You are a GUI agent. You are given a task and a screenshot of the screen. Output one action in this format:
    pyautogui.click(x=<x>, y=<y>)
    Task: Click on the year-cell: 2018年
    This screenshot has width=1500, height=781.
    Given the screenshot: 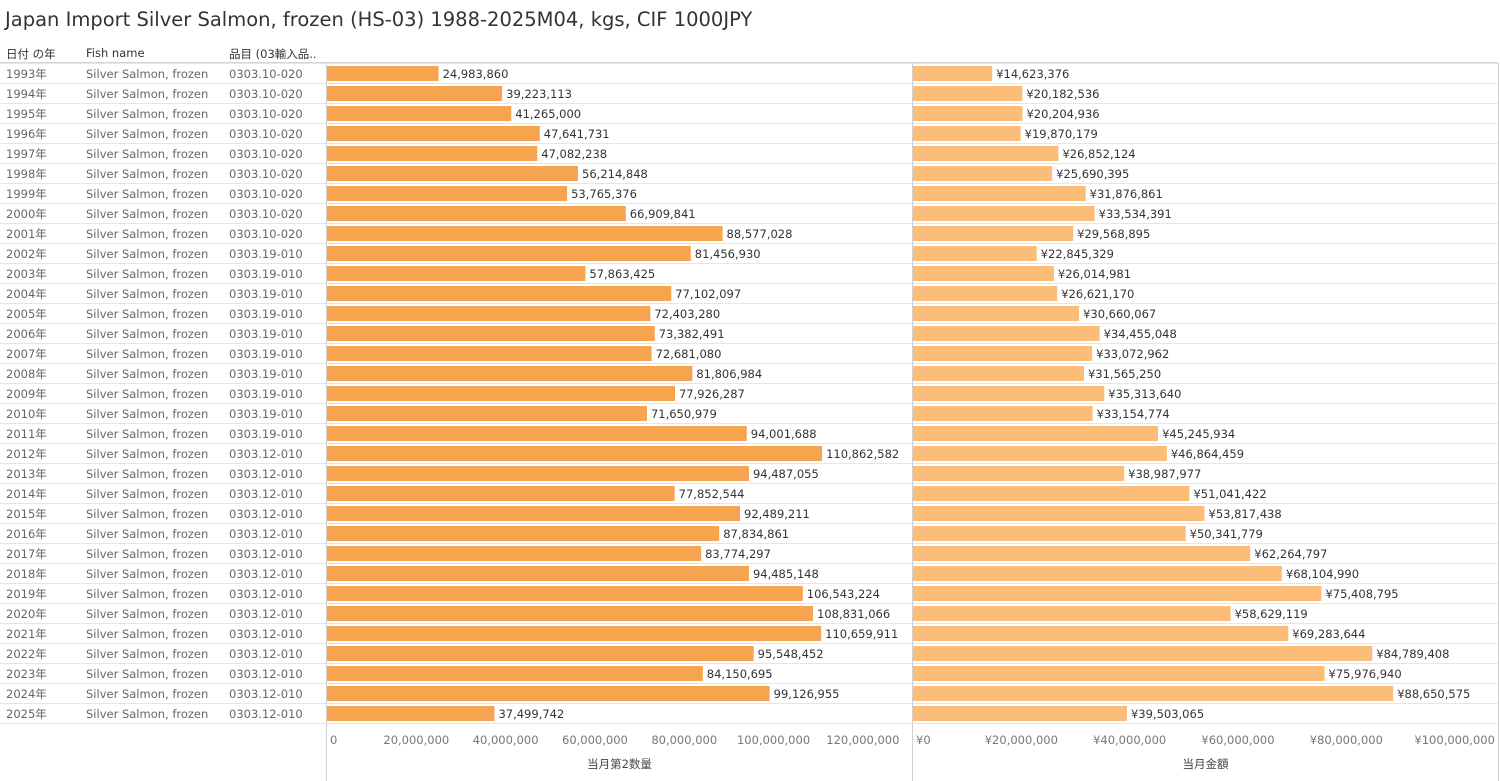 What is the action you would take?
    pyautogui.click(x=26, y=574)
    